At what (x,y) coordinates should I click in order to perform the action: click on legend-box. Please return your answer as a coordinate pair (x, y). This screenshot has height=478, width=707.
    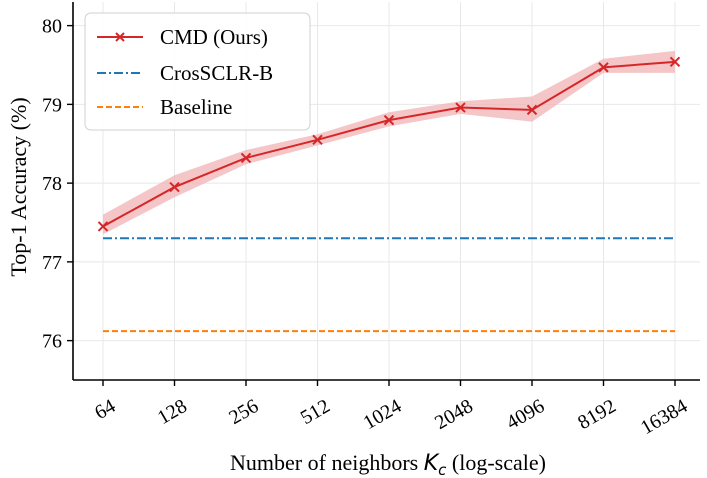
    Looking at the image, I should click on (197, 71).